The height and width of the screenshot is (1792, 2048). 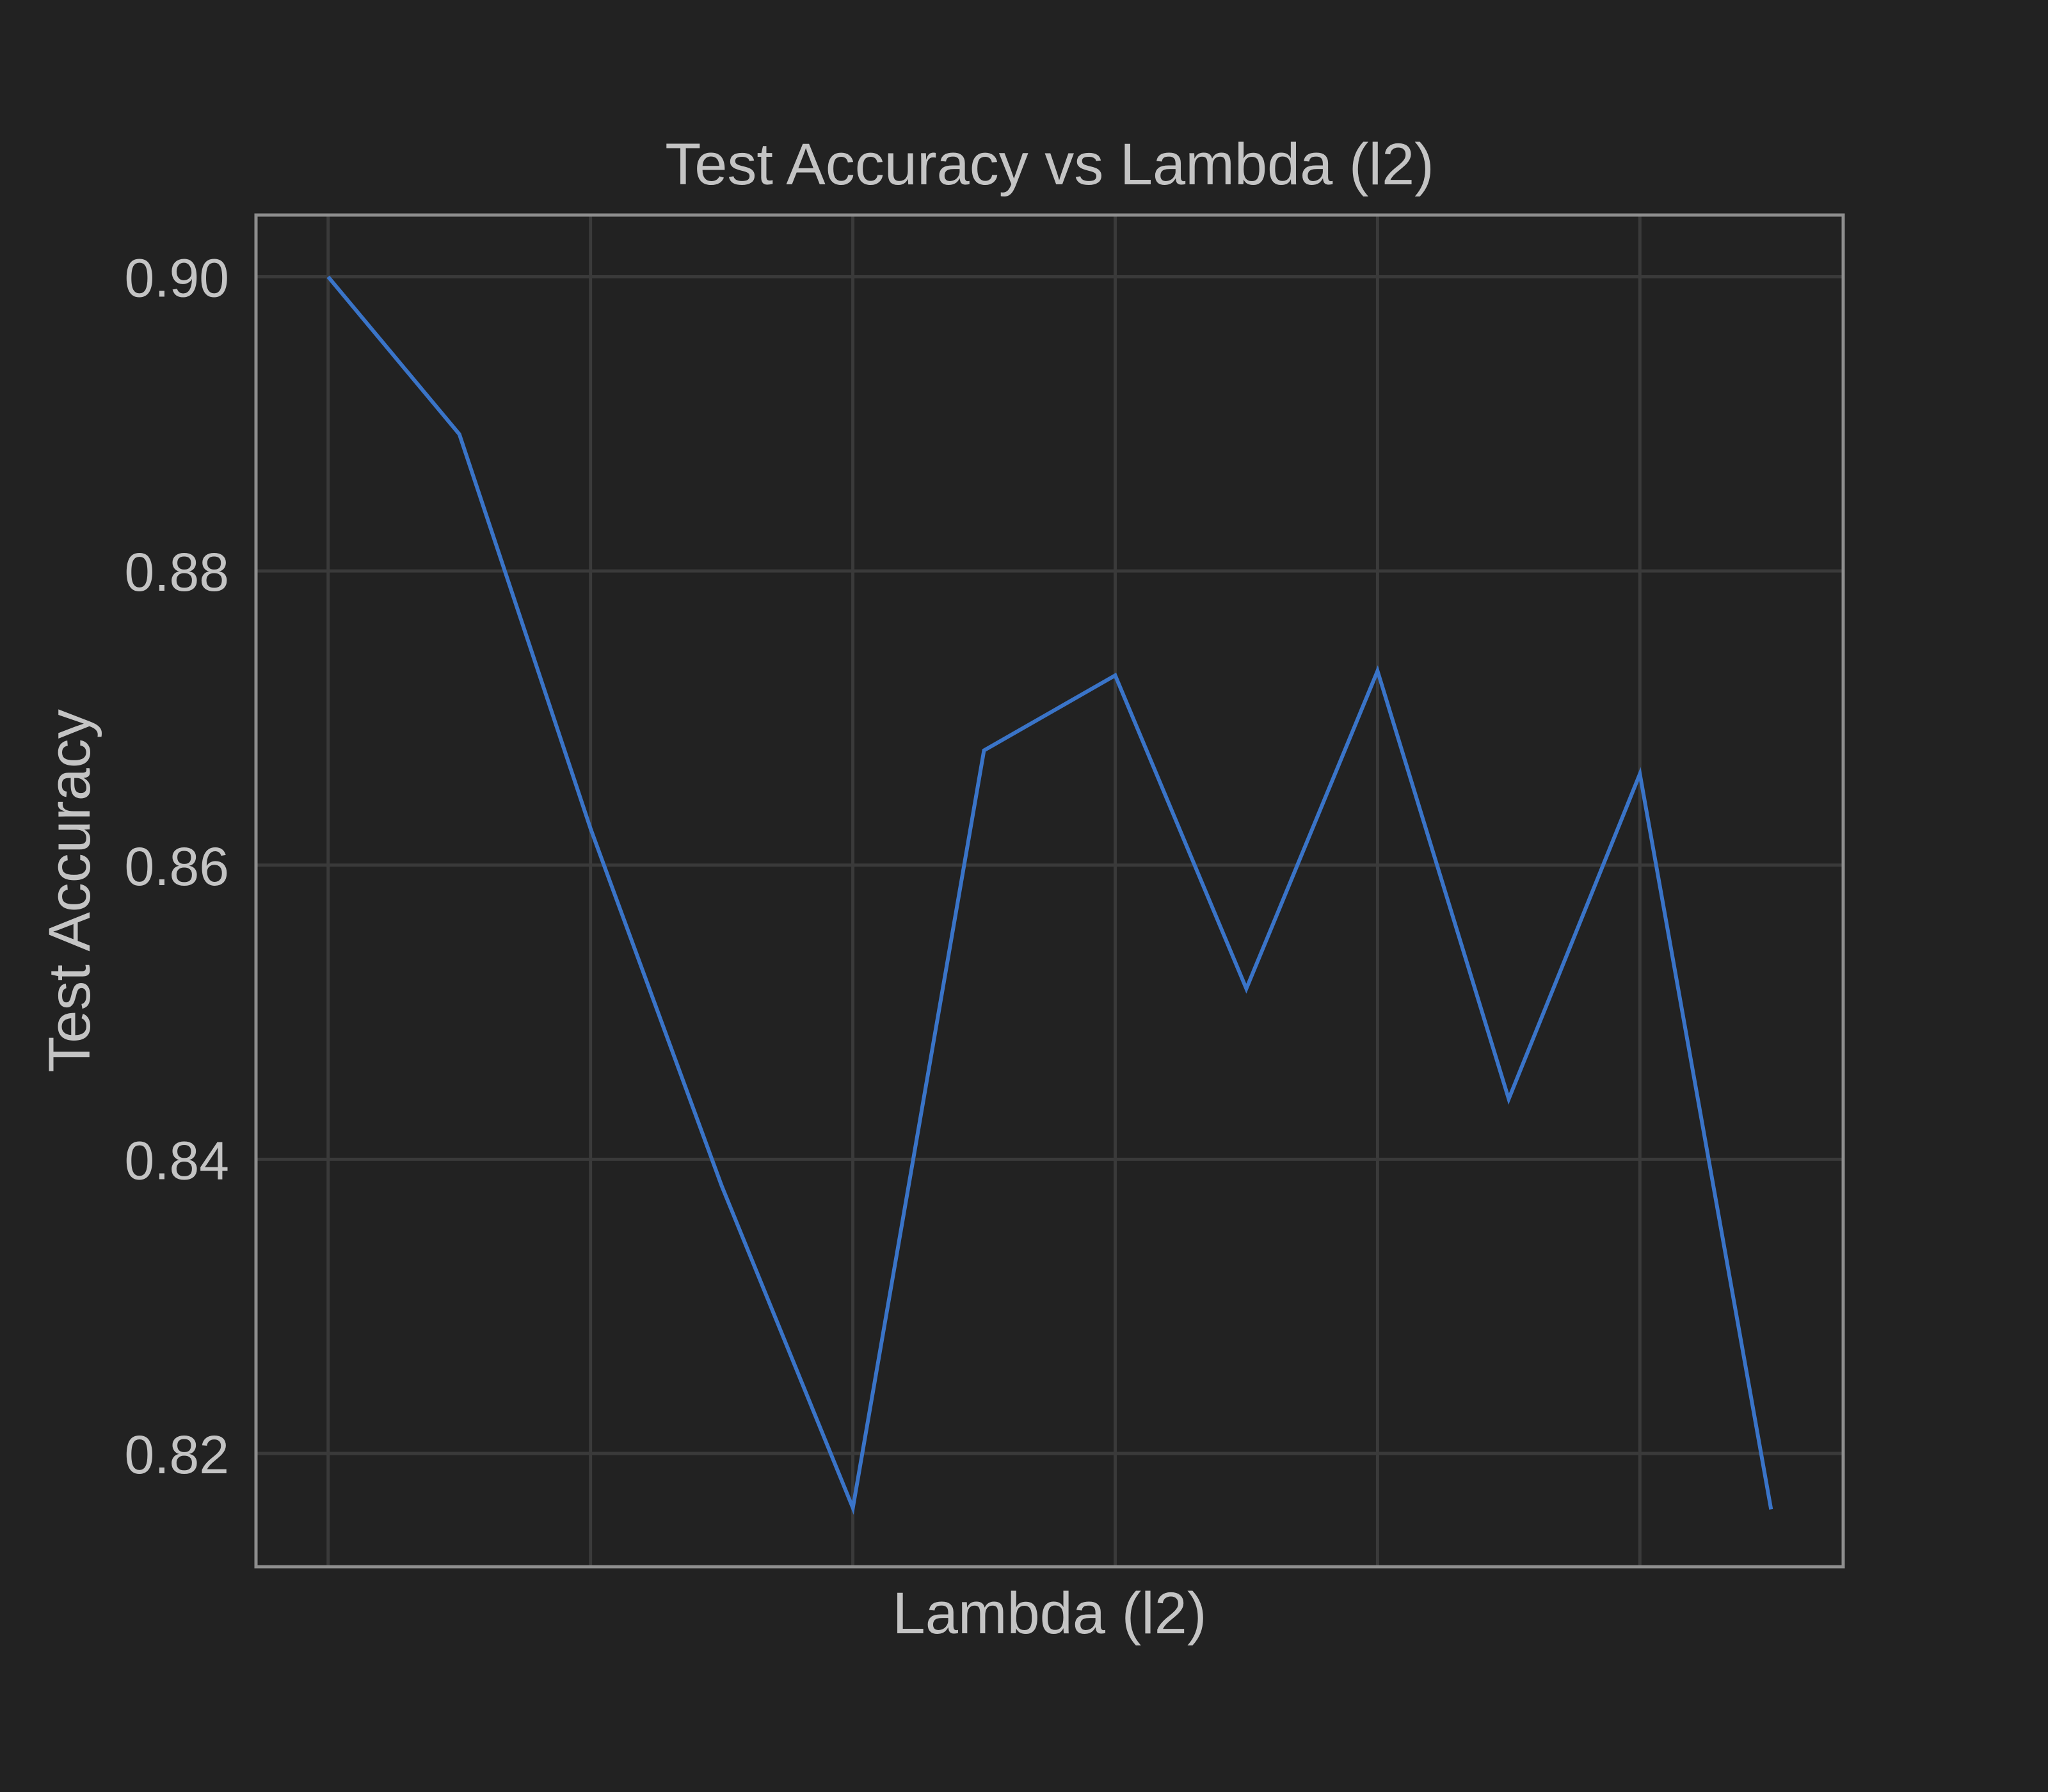 I want to click on x-axis-label: Lambda (l2), so click(x=1050, y=1613).